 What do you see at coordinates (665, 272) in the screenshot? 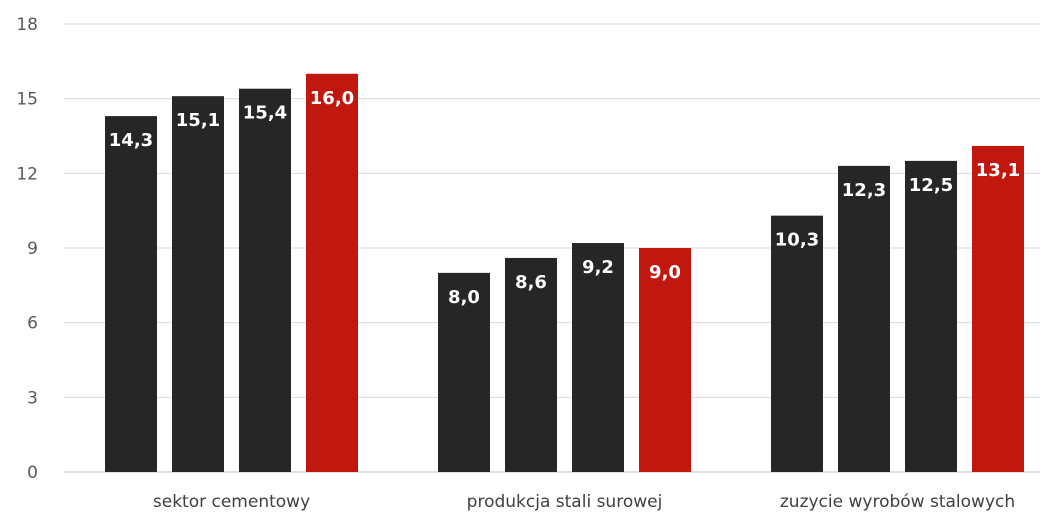
I see `data-label: 9,0` at bounding box center [665, 272].